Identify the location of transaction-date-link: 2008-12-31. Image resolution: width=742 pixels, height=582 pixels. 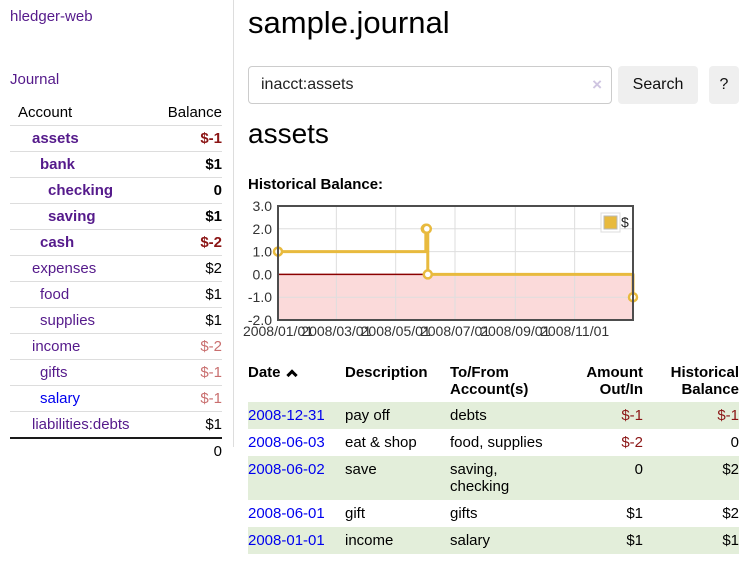
(286, 415).